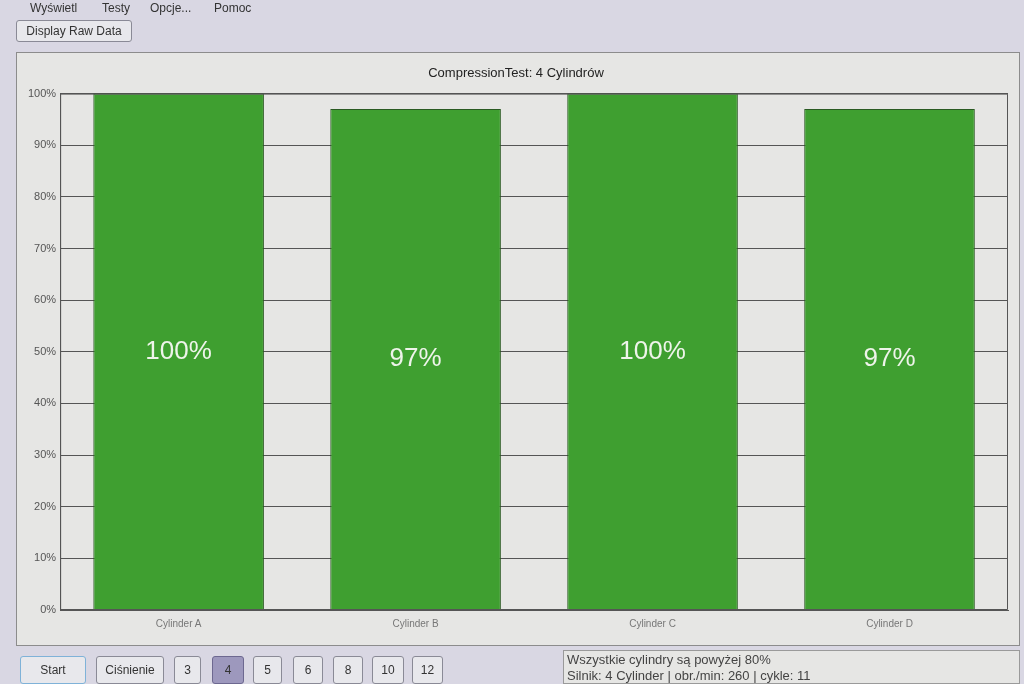 This screenshot has height=684, width=1024. What do you see at coordinates (178, 623) in the screenshot?
I see `x-tick-label: Cylinder A` at bounding box center [178, 623].